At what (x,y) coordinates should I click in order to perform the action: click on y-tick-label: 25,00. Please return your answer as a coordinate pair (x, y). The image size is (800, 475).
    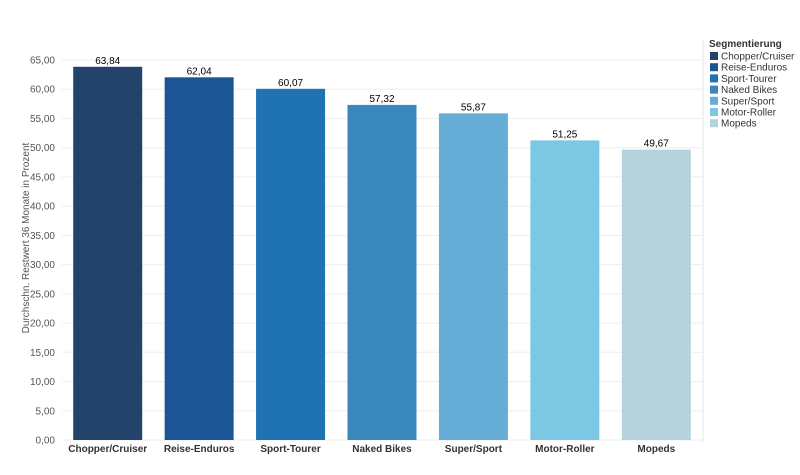
    Looking at the image, I should click on (42, 294).